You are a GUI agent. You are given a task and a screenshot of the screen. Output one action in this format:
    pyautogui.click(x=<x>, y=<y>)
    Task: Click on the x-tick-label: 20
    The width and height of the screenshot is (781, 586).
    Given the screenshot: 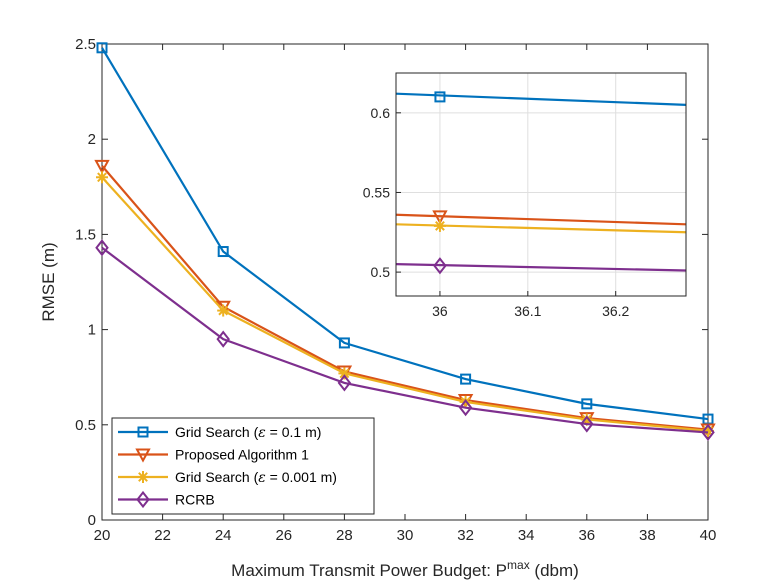 What is the action you would take?
    pyautogui.click(x=102, y=535)
    